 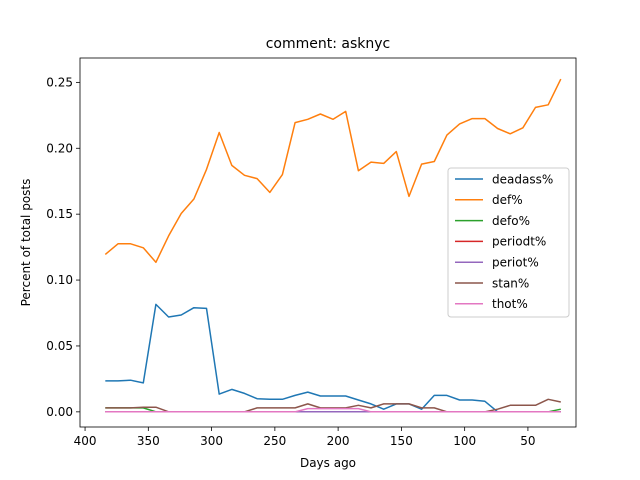 I want to click on y-axis-label: Percent of total posts, so click(x=26, y=243).